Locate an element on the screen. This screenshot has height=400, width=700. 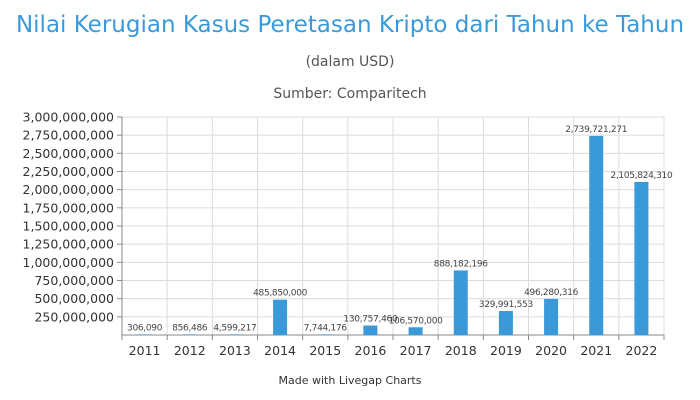
data-label: 106,570,000 is located at coordinates (416, 321).